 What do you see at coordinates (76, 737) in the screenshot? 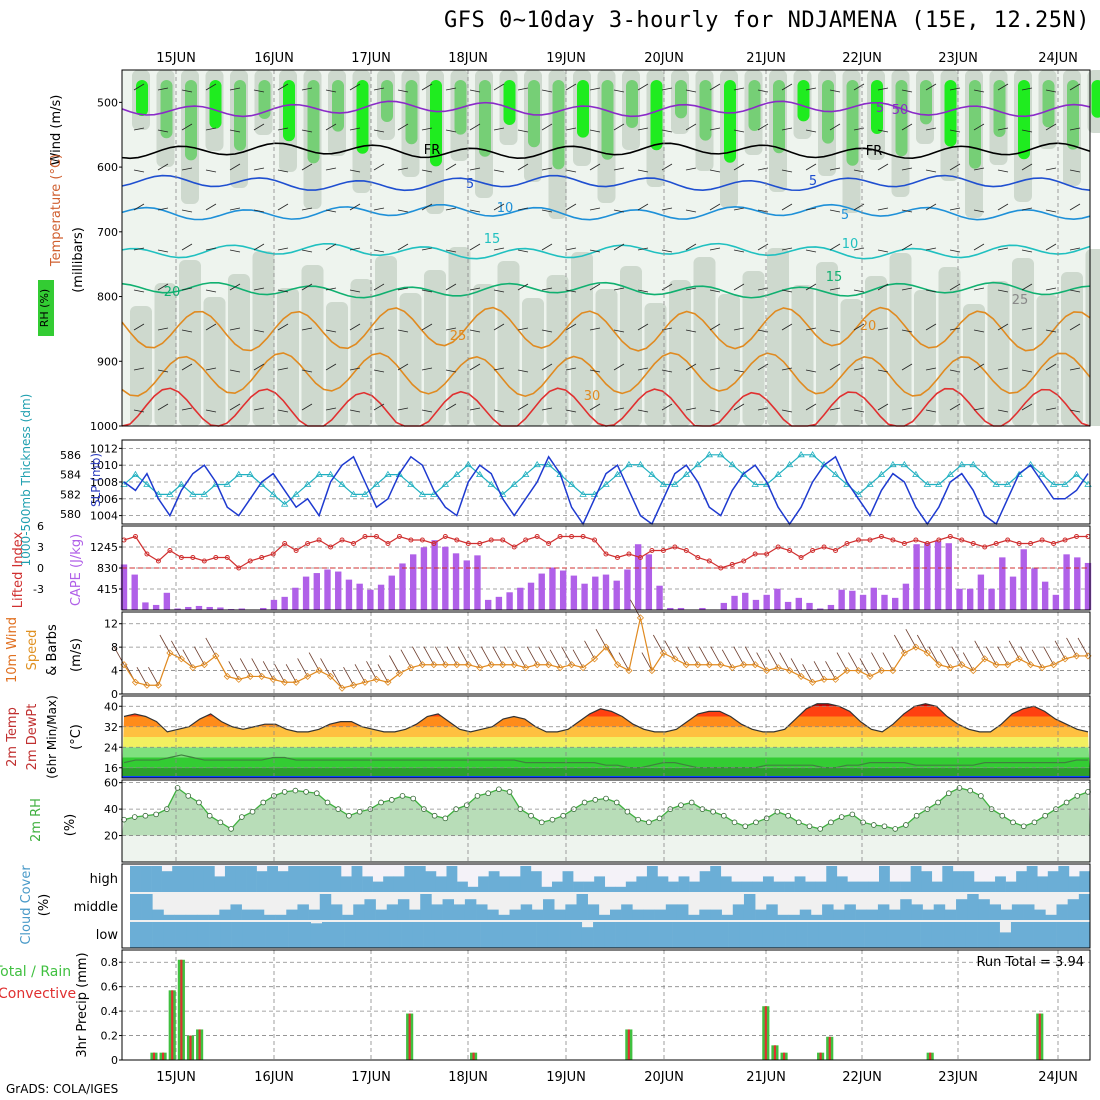
I see `temp-ylabel-unit: (°C)` at bounding box center [76, 737].